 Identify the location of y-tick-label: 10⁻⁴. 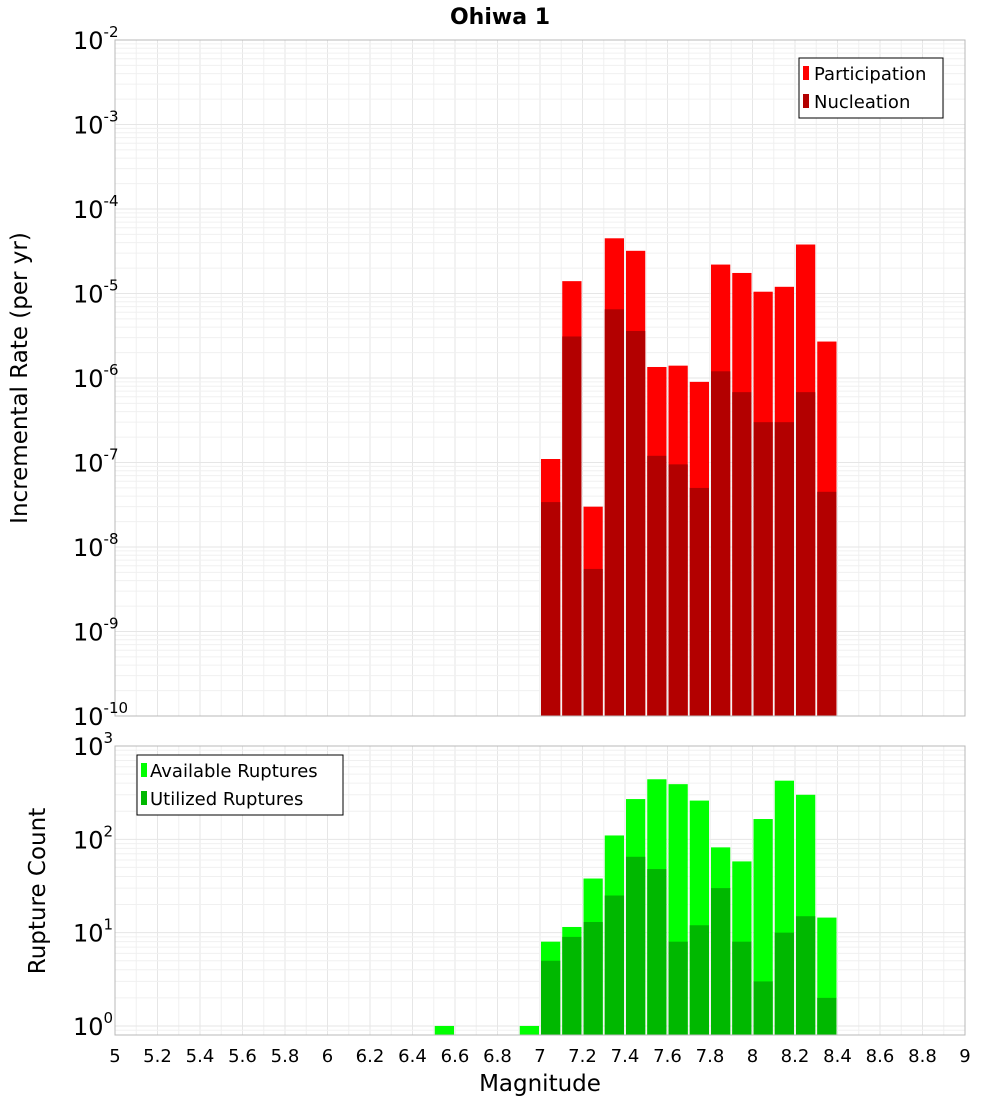
(96, 208).